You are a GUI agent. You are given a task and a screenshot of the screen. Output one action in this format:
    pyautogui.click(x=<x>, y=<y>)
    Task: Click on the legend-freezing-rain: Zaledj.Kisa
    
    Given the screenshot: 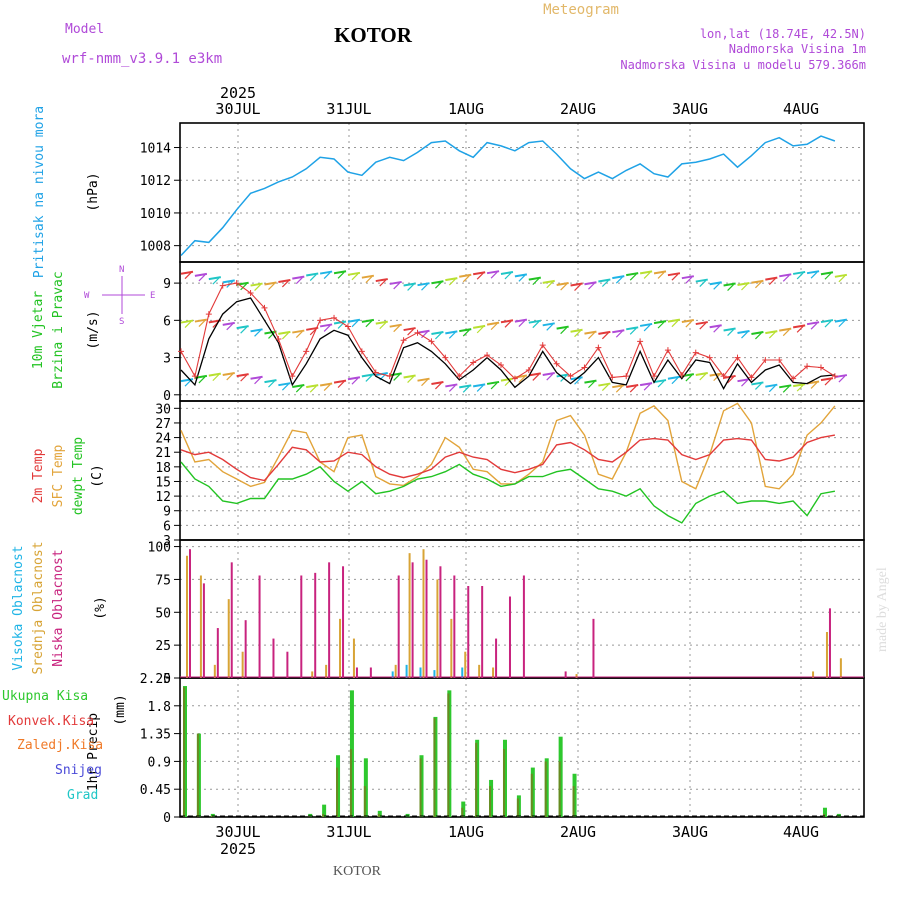 What is the action you would take?
    pyautogui.click(x=60, y=745)
    